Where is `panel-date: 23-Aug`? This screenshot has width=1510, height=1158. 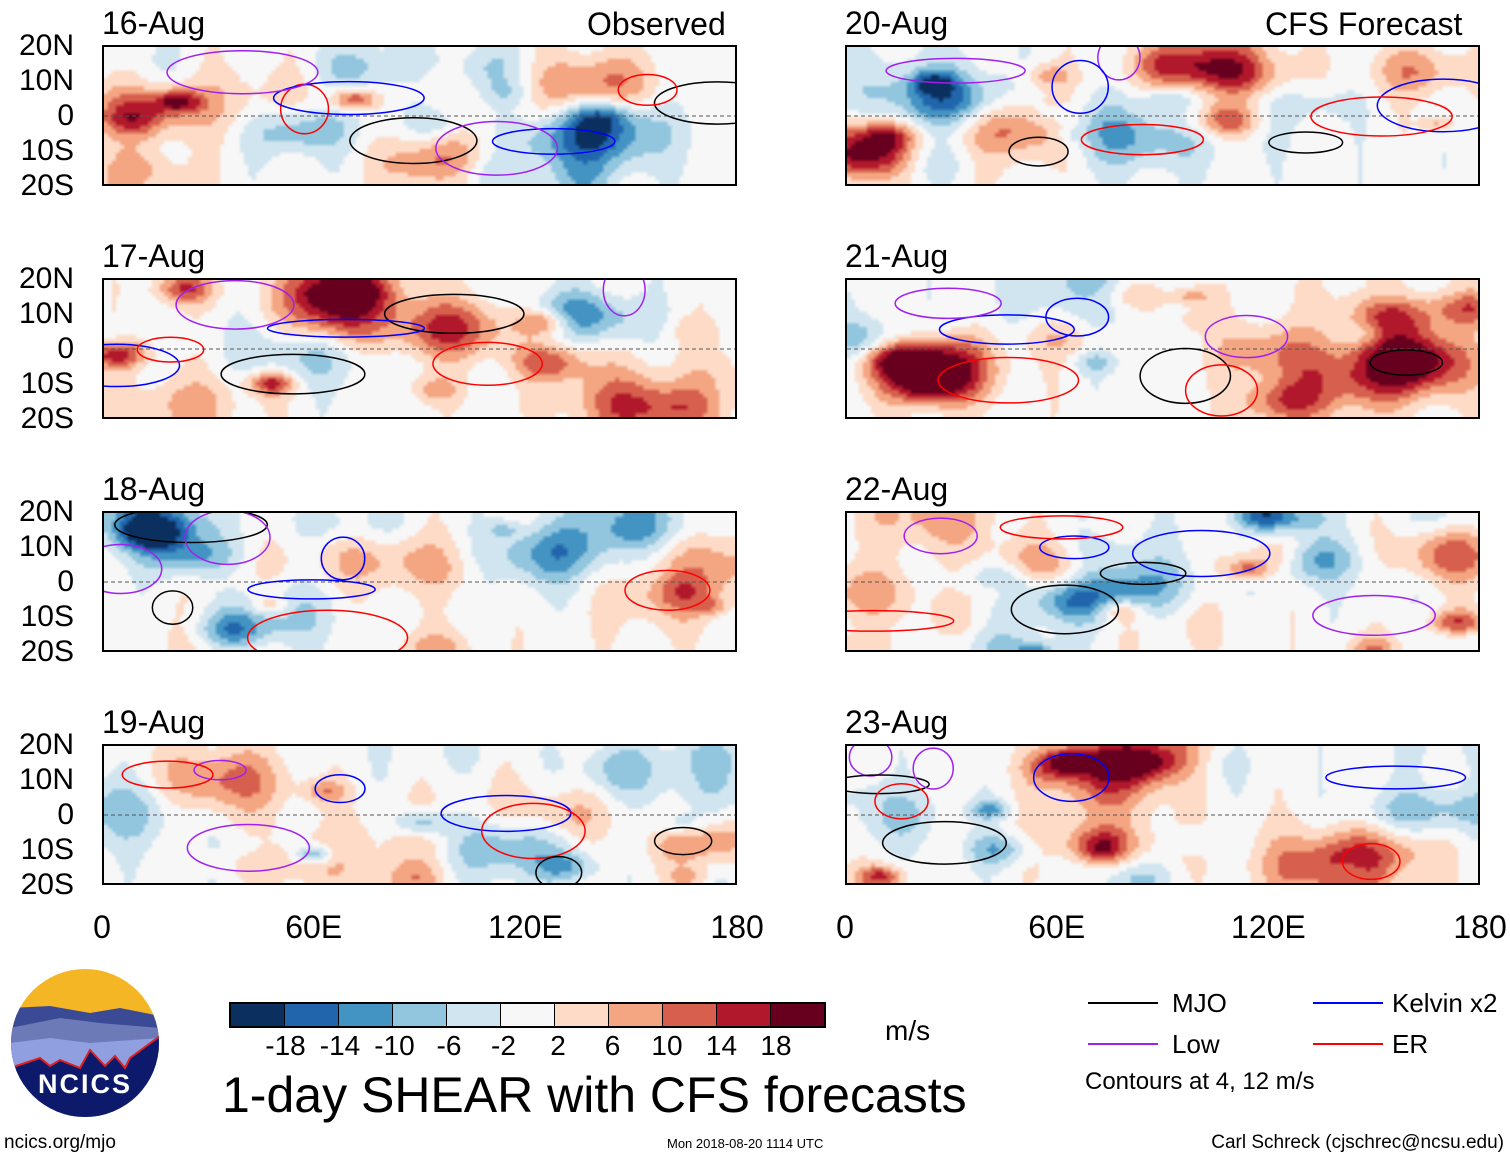
panel-date: 23-Aug is located at coordinates (897, 722).